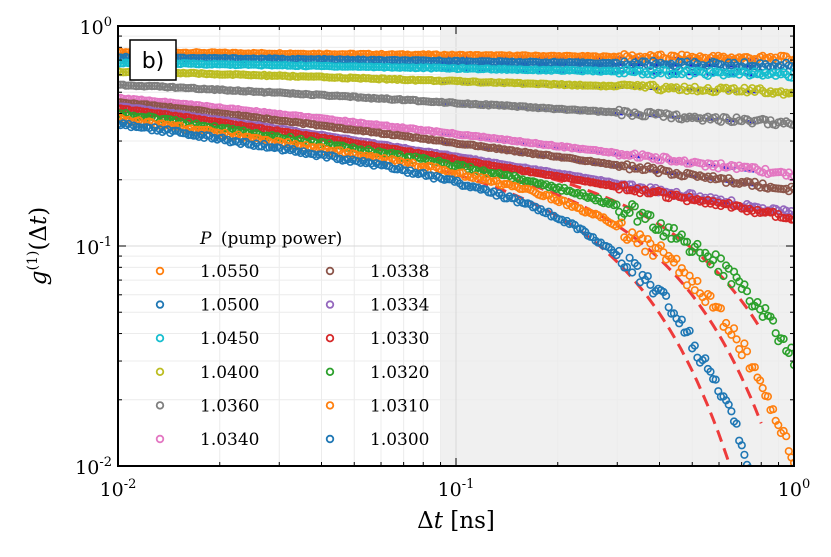 The image size is (831, 557). I want to click on legend-label: 1.0338, so click(399, 272).